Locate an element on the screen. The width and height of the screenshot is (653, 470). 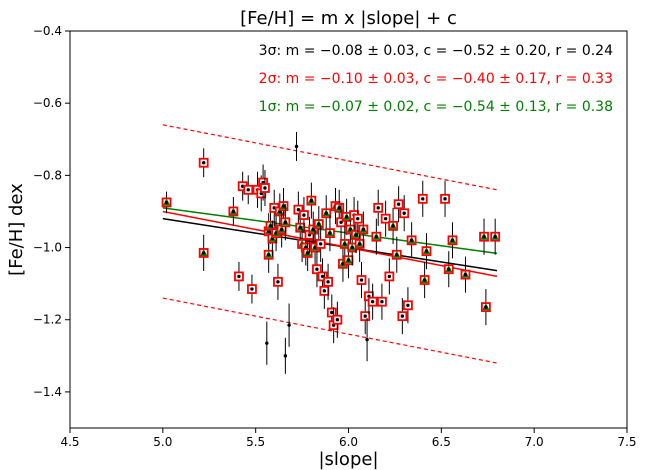
y-tick-label: −1.0 is located at coordinates (47, 248).